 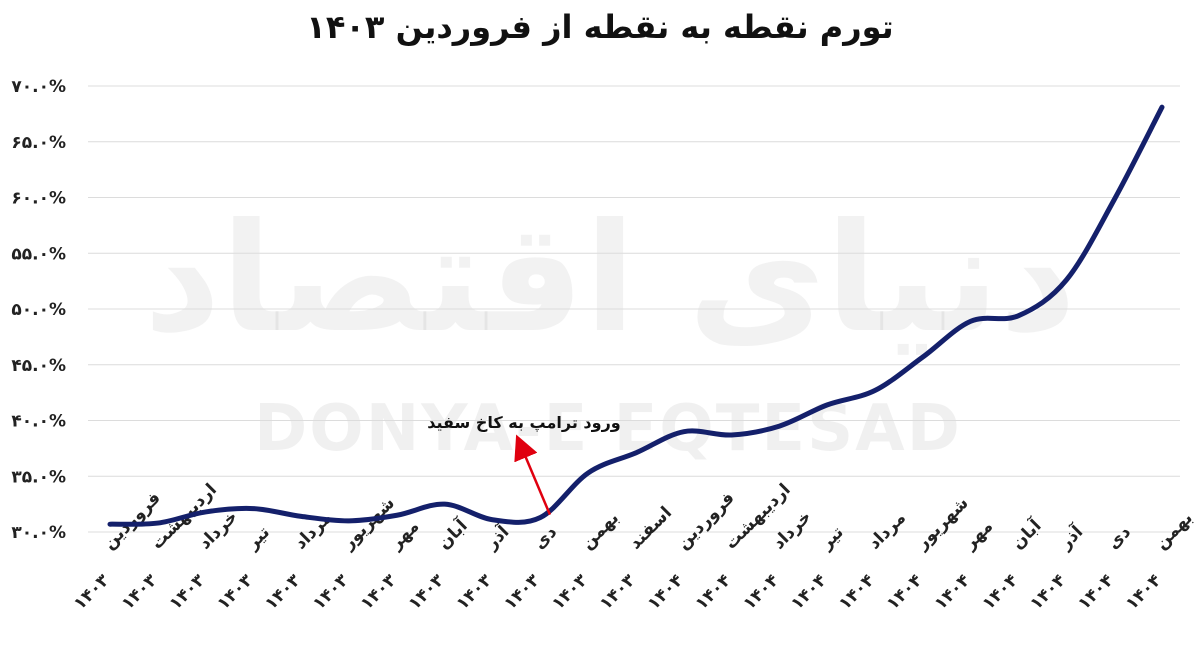 I want to click on x-tick-month: خرداد, so click(x=792, y=530).